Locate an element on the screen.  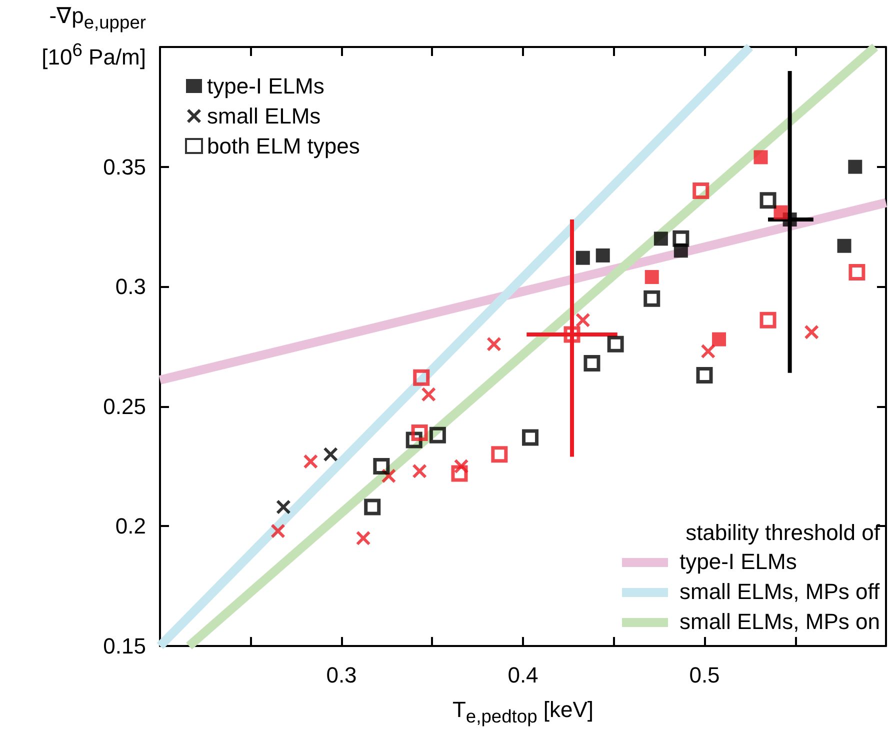
y-axis-title: -∇p$_{e,upper}$ [10$^{6}$ Pa/m] is located at coordinates (94, 37).